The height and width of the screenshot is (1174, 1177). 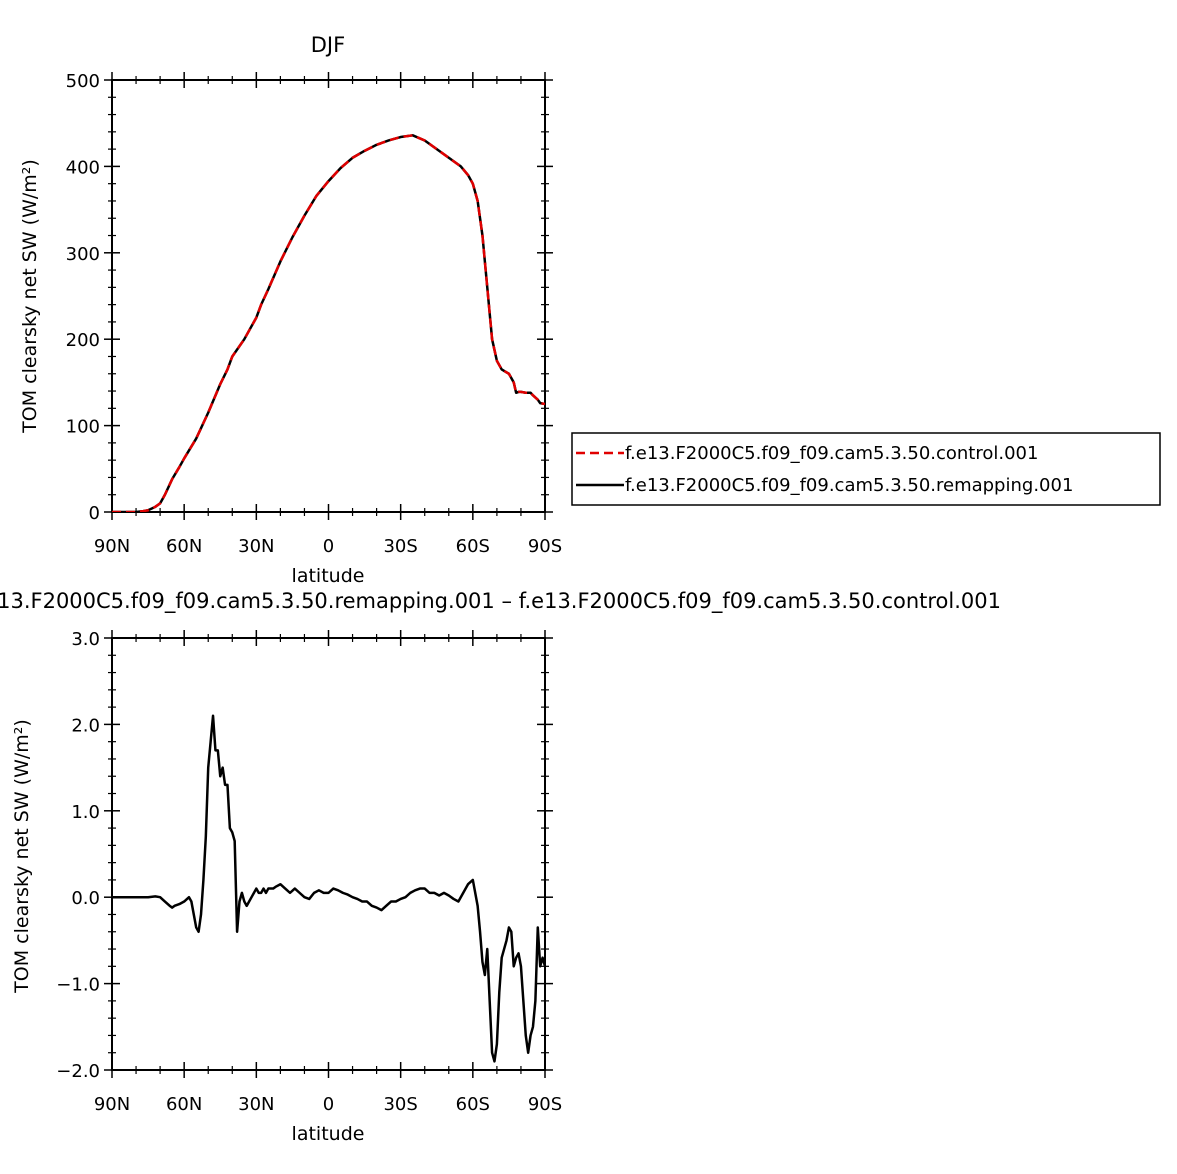 What do you see at coordinates (85, 639) in the screenshot?
I see `y-tick-label: 3.0` at bounding box center [85, 639].